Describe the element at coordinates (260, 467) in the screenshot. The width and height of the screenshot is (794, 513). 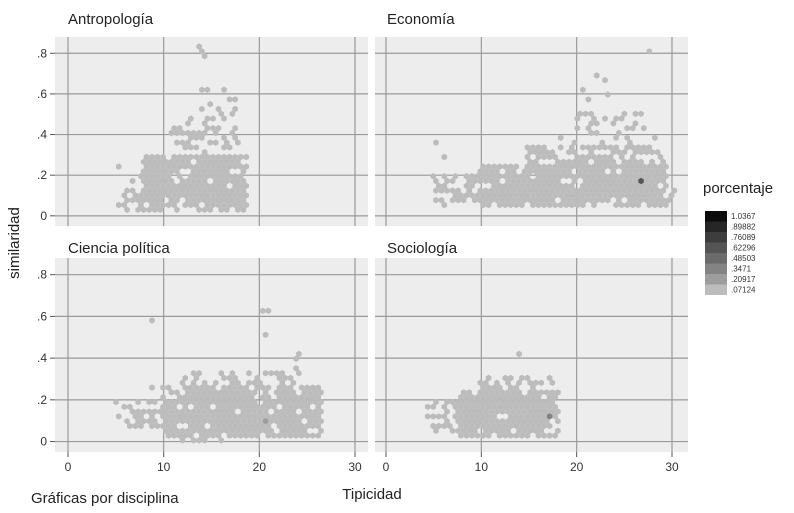
I see `x-tick-label: 20` at that location.